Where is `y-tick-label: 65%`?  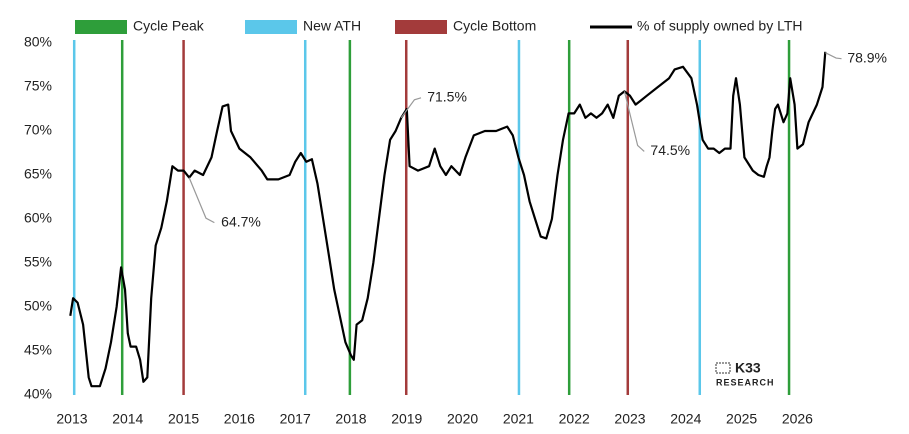 y-tick-label: 65% is located at coordinates (38, 174).